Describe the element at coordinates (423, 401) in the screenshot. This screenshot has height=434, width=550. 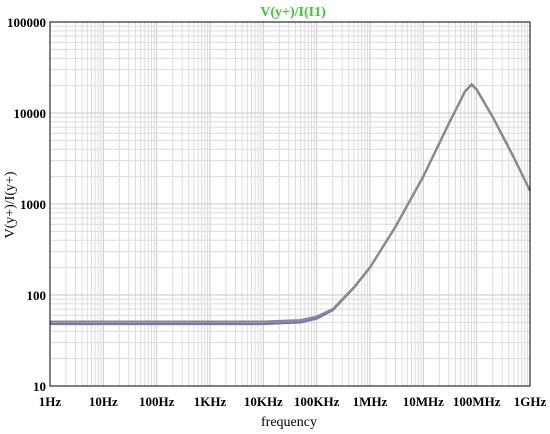
I see `x-tick-label: 10MHz` at that location.